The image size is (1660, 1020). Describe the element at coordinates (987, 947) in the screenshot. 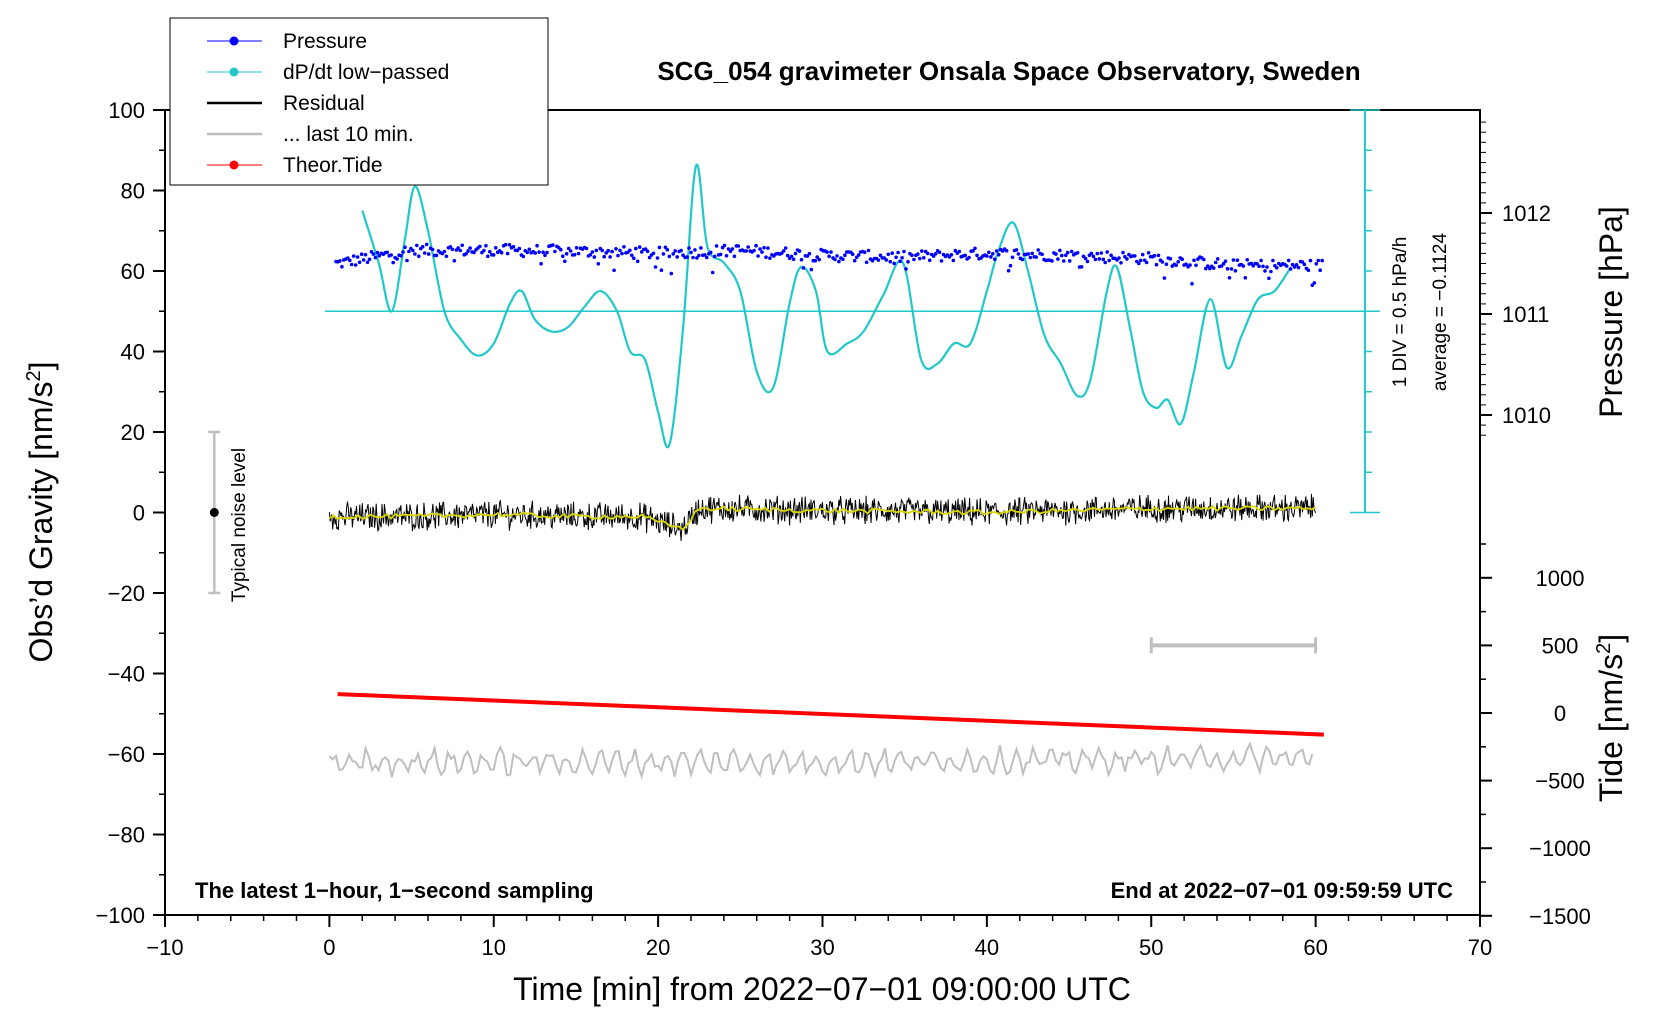

I see `x-tick-label: 40` at that location.